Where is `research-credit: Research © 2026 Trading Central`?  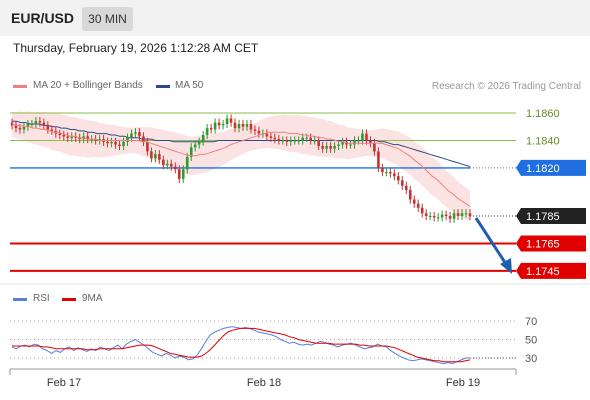
research-credit: Research © 2026 Trading Central is located at coordinates (506, 86).